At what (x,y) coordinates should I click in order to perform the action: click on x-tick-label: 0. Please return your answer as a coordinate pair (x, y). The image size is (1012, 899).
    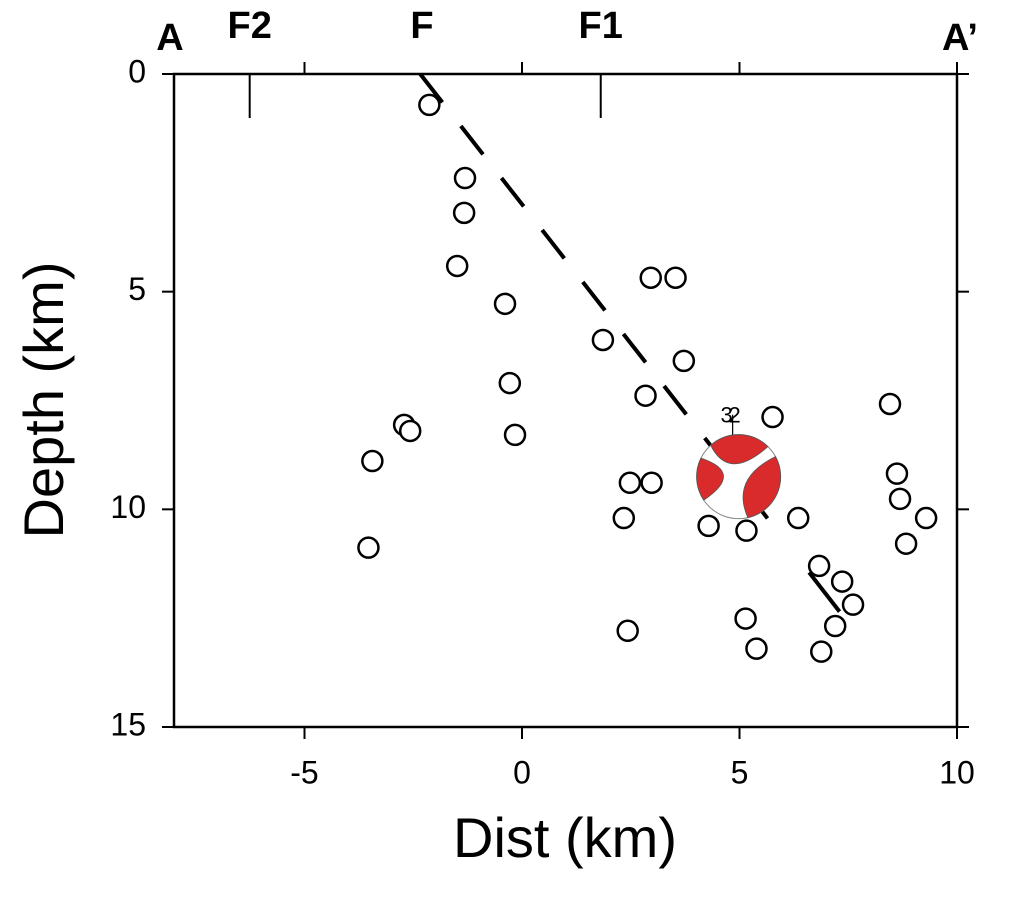
    Looking at the image, I should click on (522, 772).